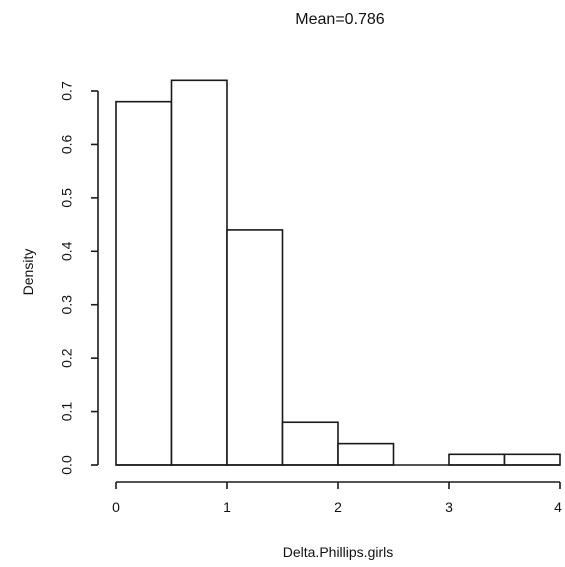 This screenshot has height=567, width=565. Describe the element at coordinates (338, 507) in the screenshot. I see `x-tick-label: 2` at that location.